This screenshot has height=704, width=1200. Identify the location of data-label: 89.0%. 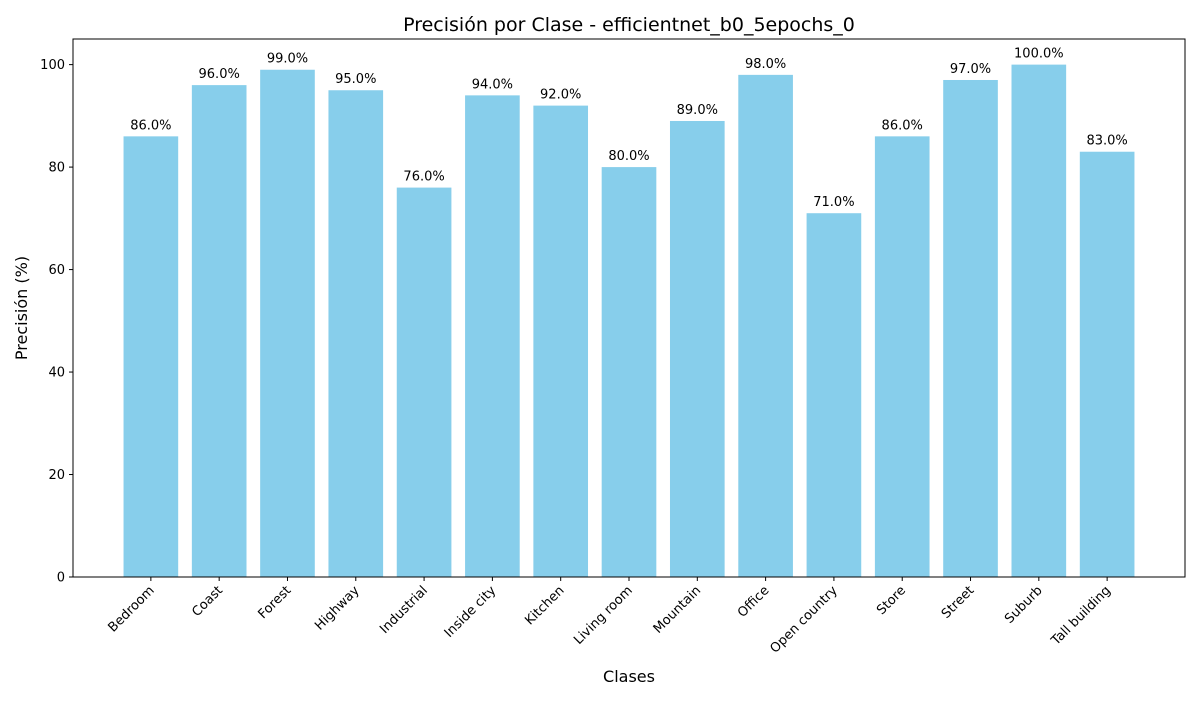
(697, 110).